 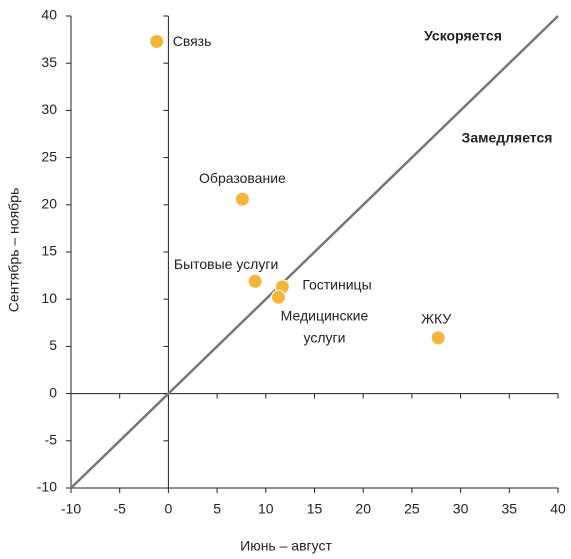 I want to click on point-label: ЖКУ, so click(x=436, y=319).